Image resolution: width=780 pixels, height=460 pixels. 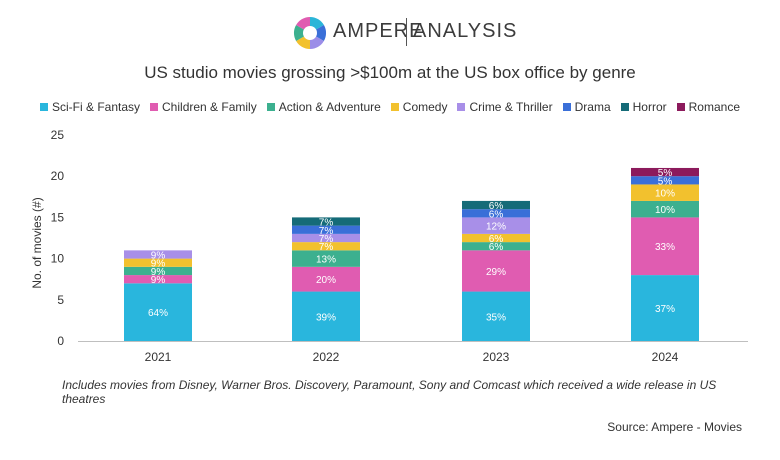 What do you see at coordinates (158, 357) in the screenshot?
I see `x-tick-label: 2021` at bounding box center [158, 357].